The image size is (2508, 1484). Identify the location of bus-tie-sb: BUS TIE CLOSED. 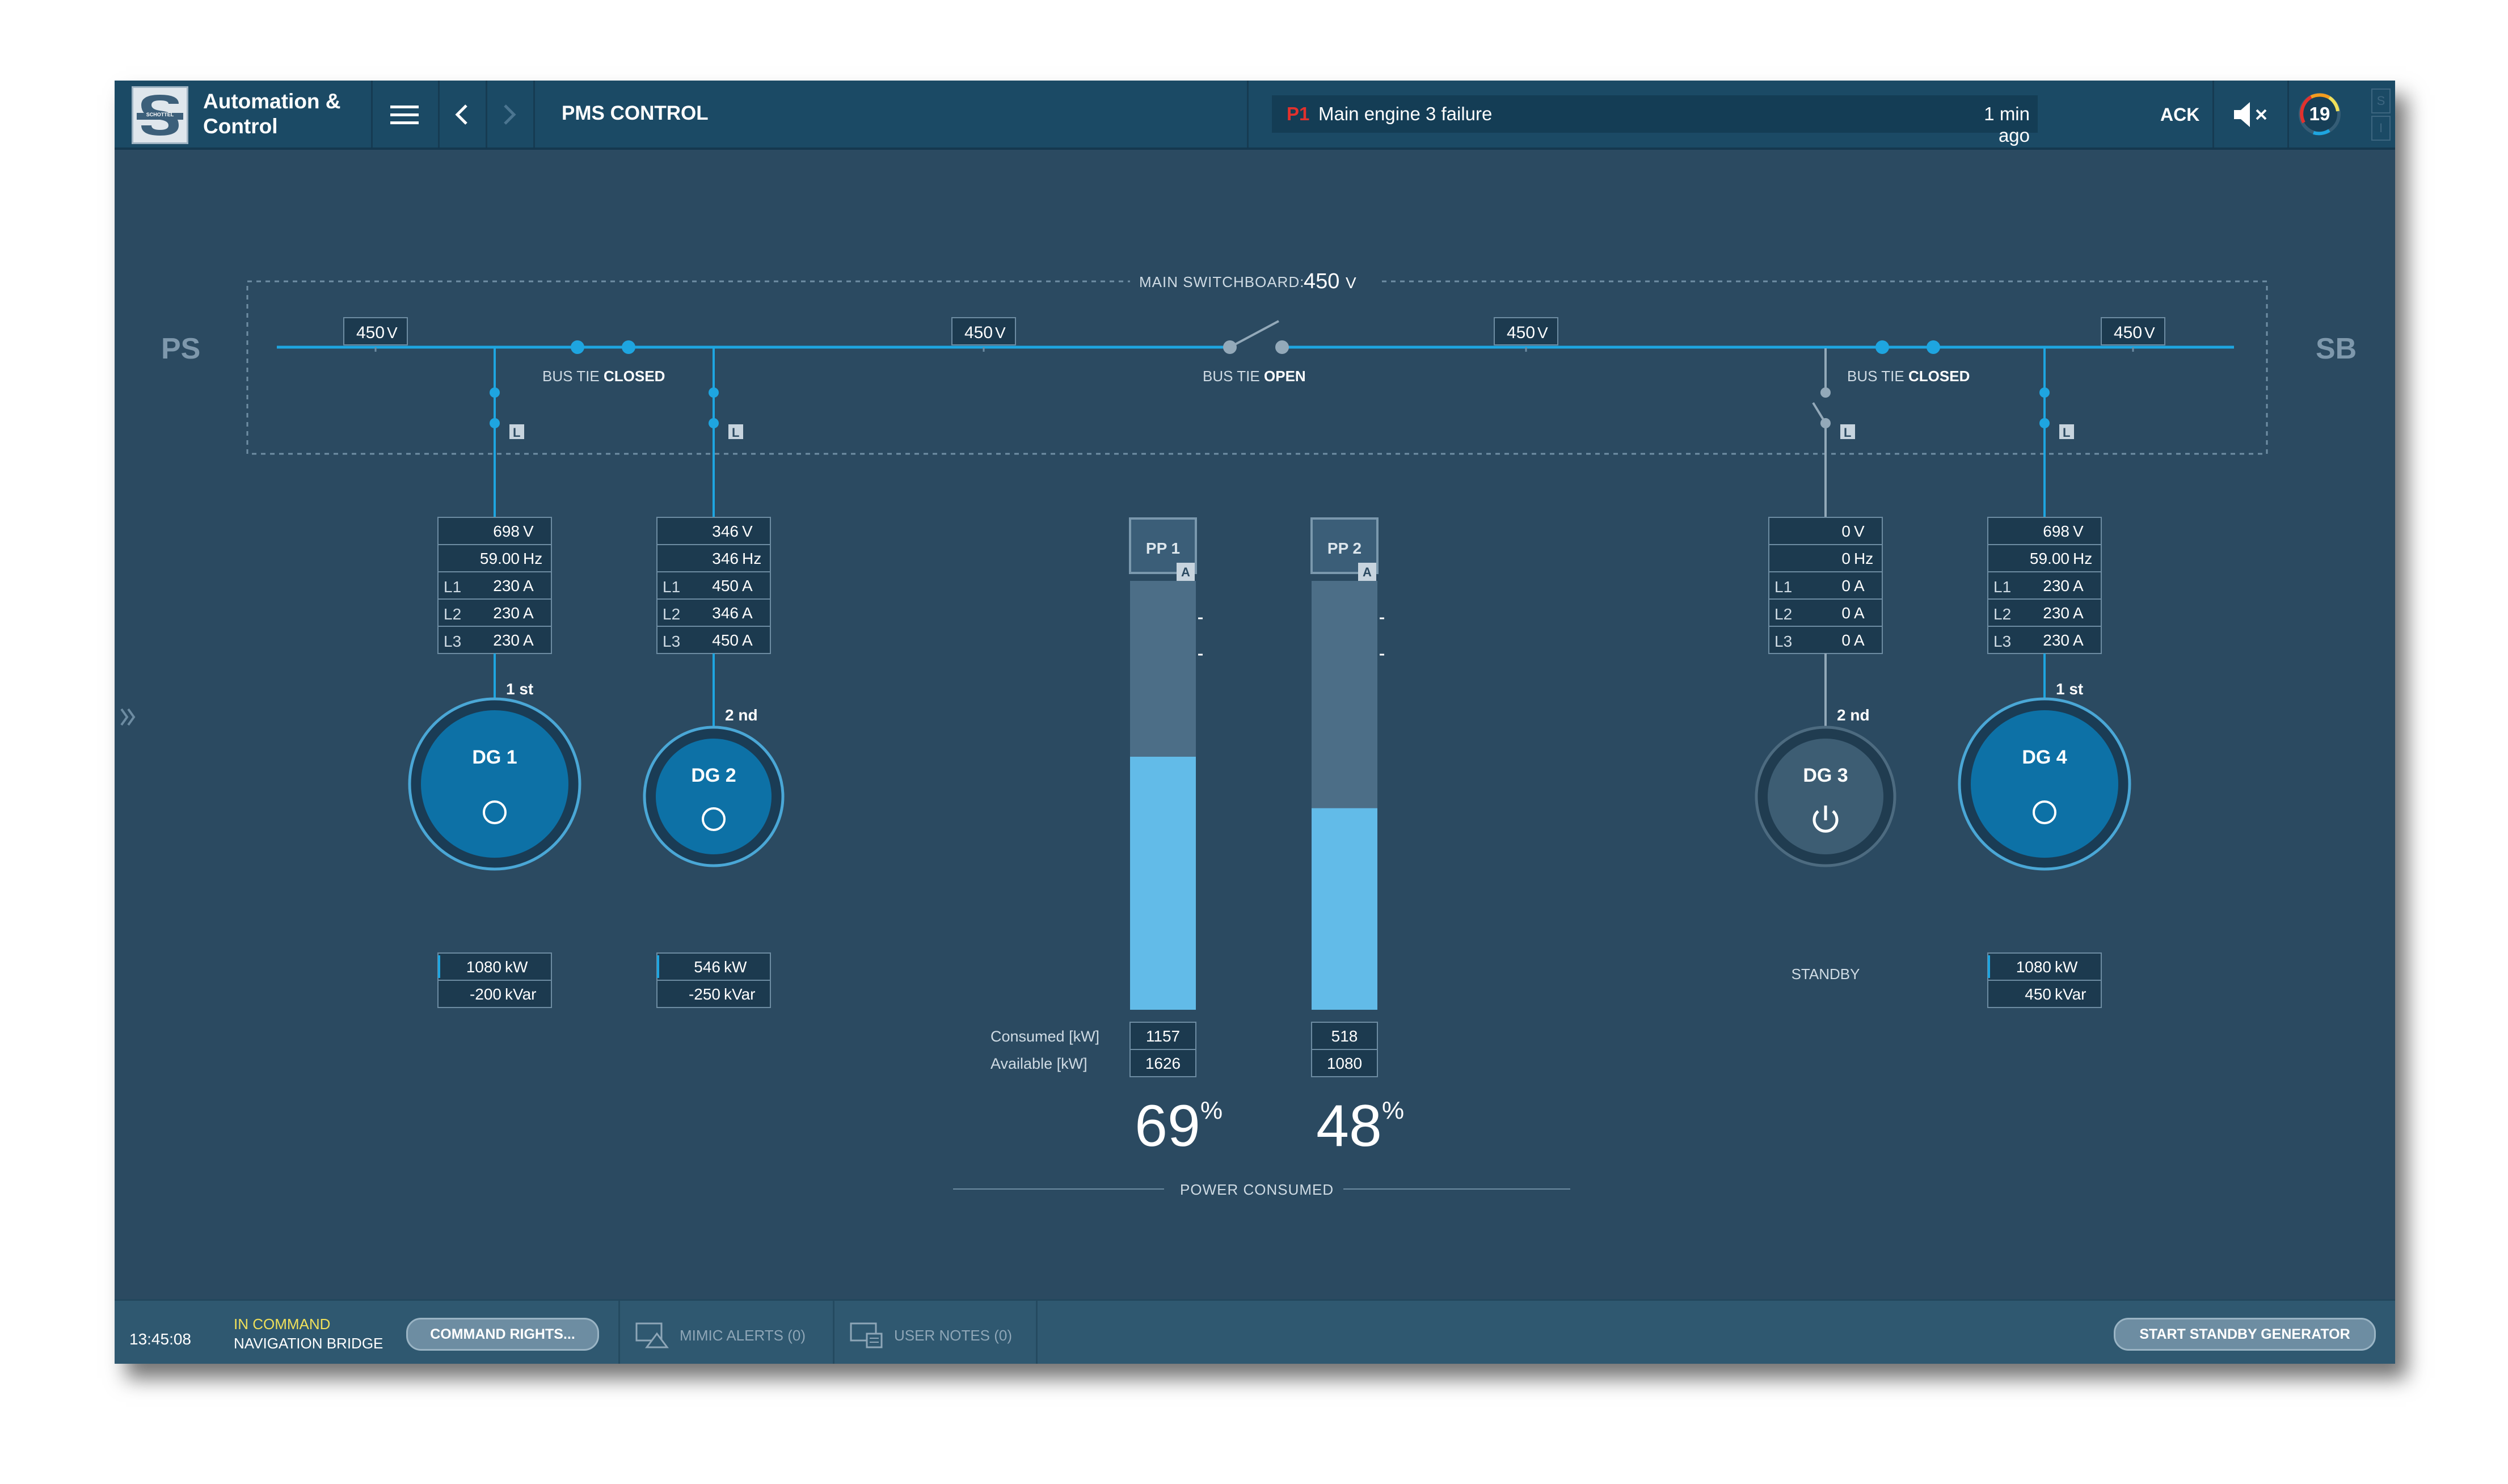
(1908, 362).